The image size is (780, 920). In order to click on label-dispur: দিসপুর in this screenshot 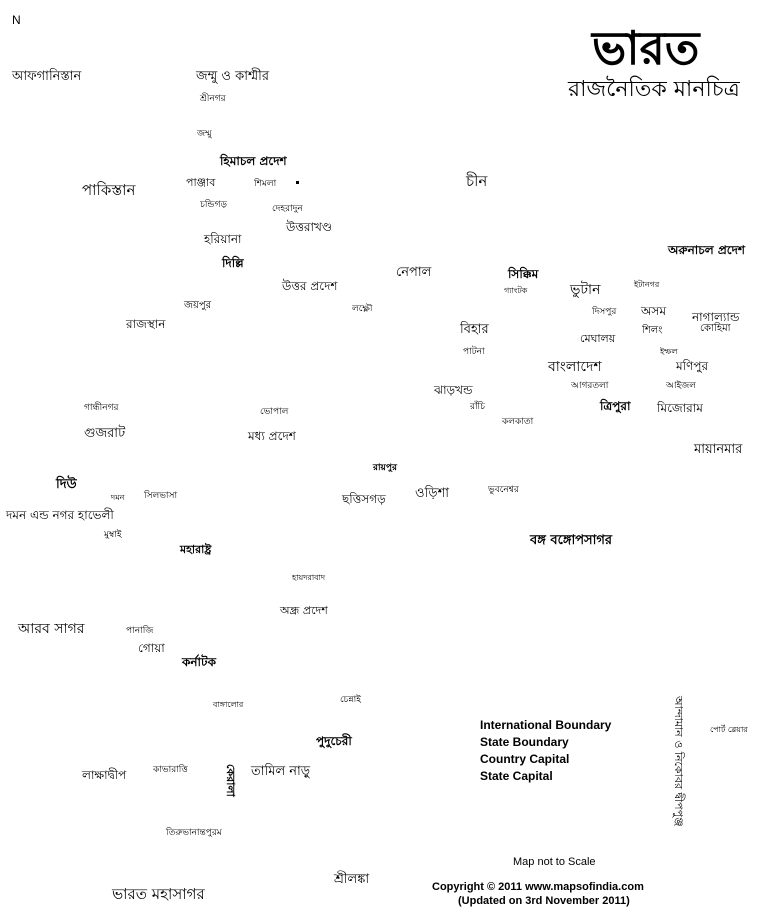, I will do `click(604, 312)`.